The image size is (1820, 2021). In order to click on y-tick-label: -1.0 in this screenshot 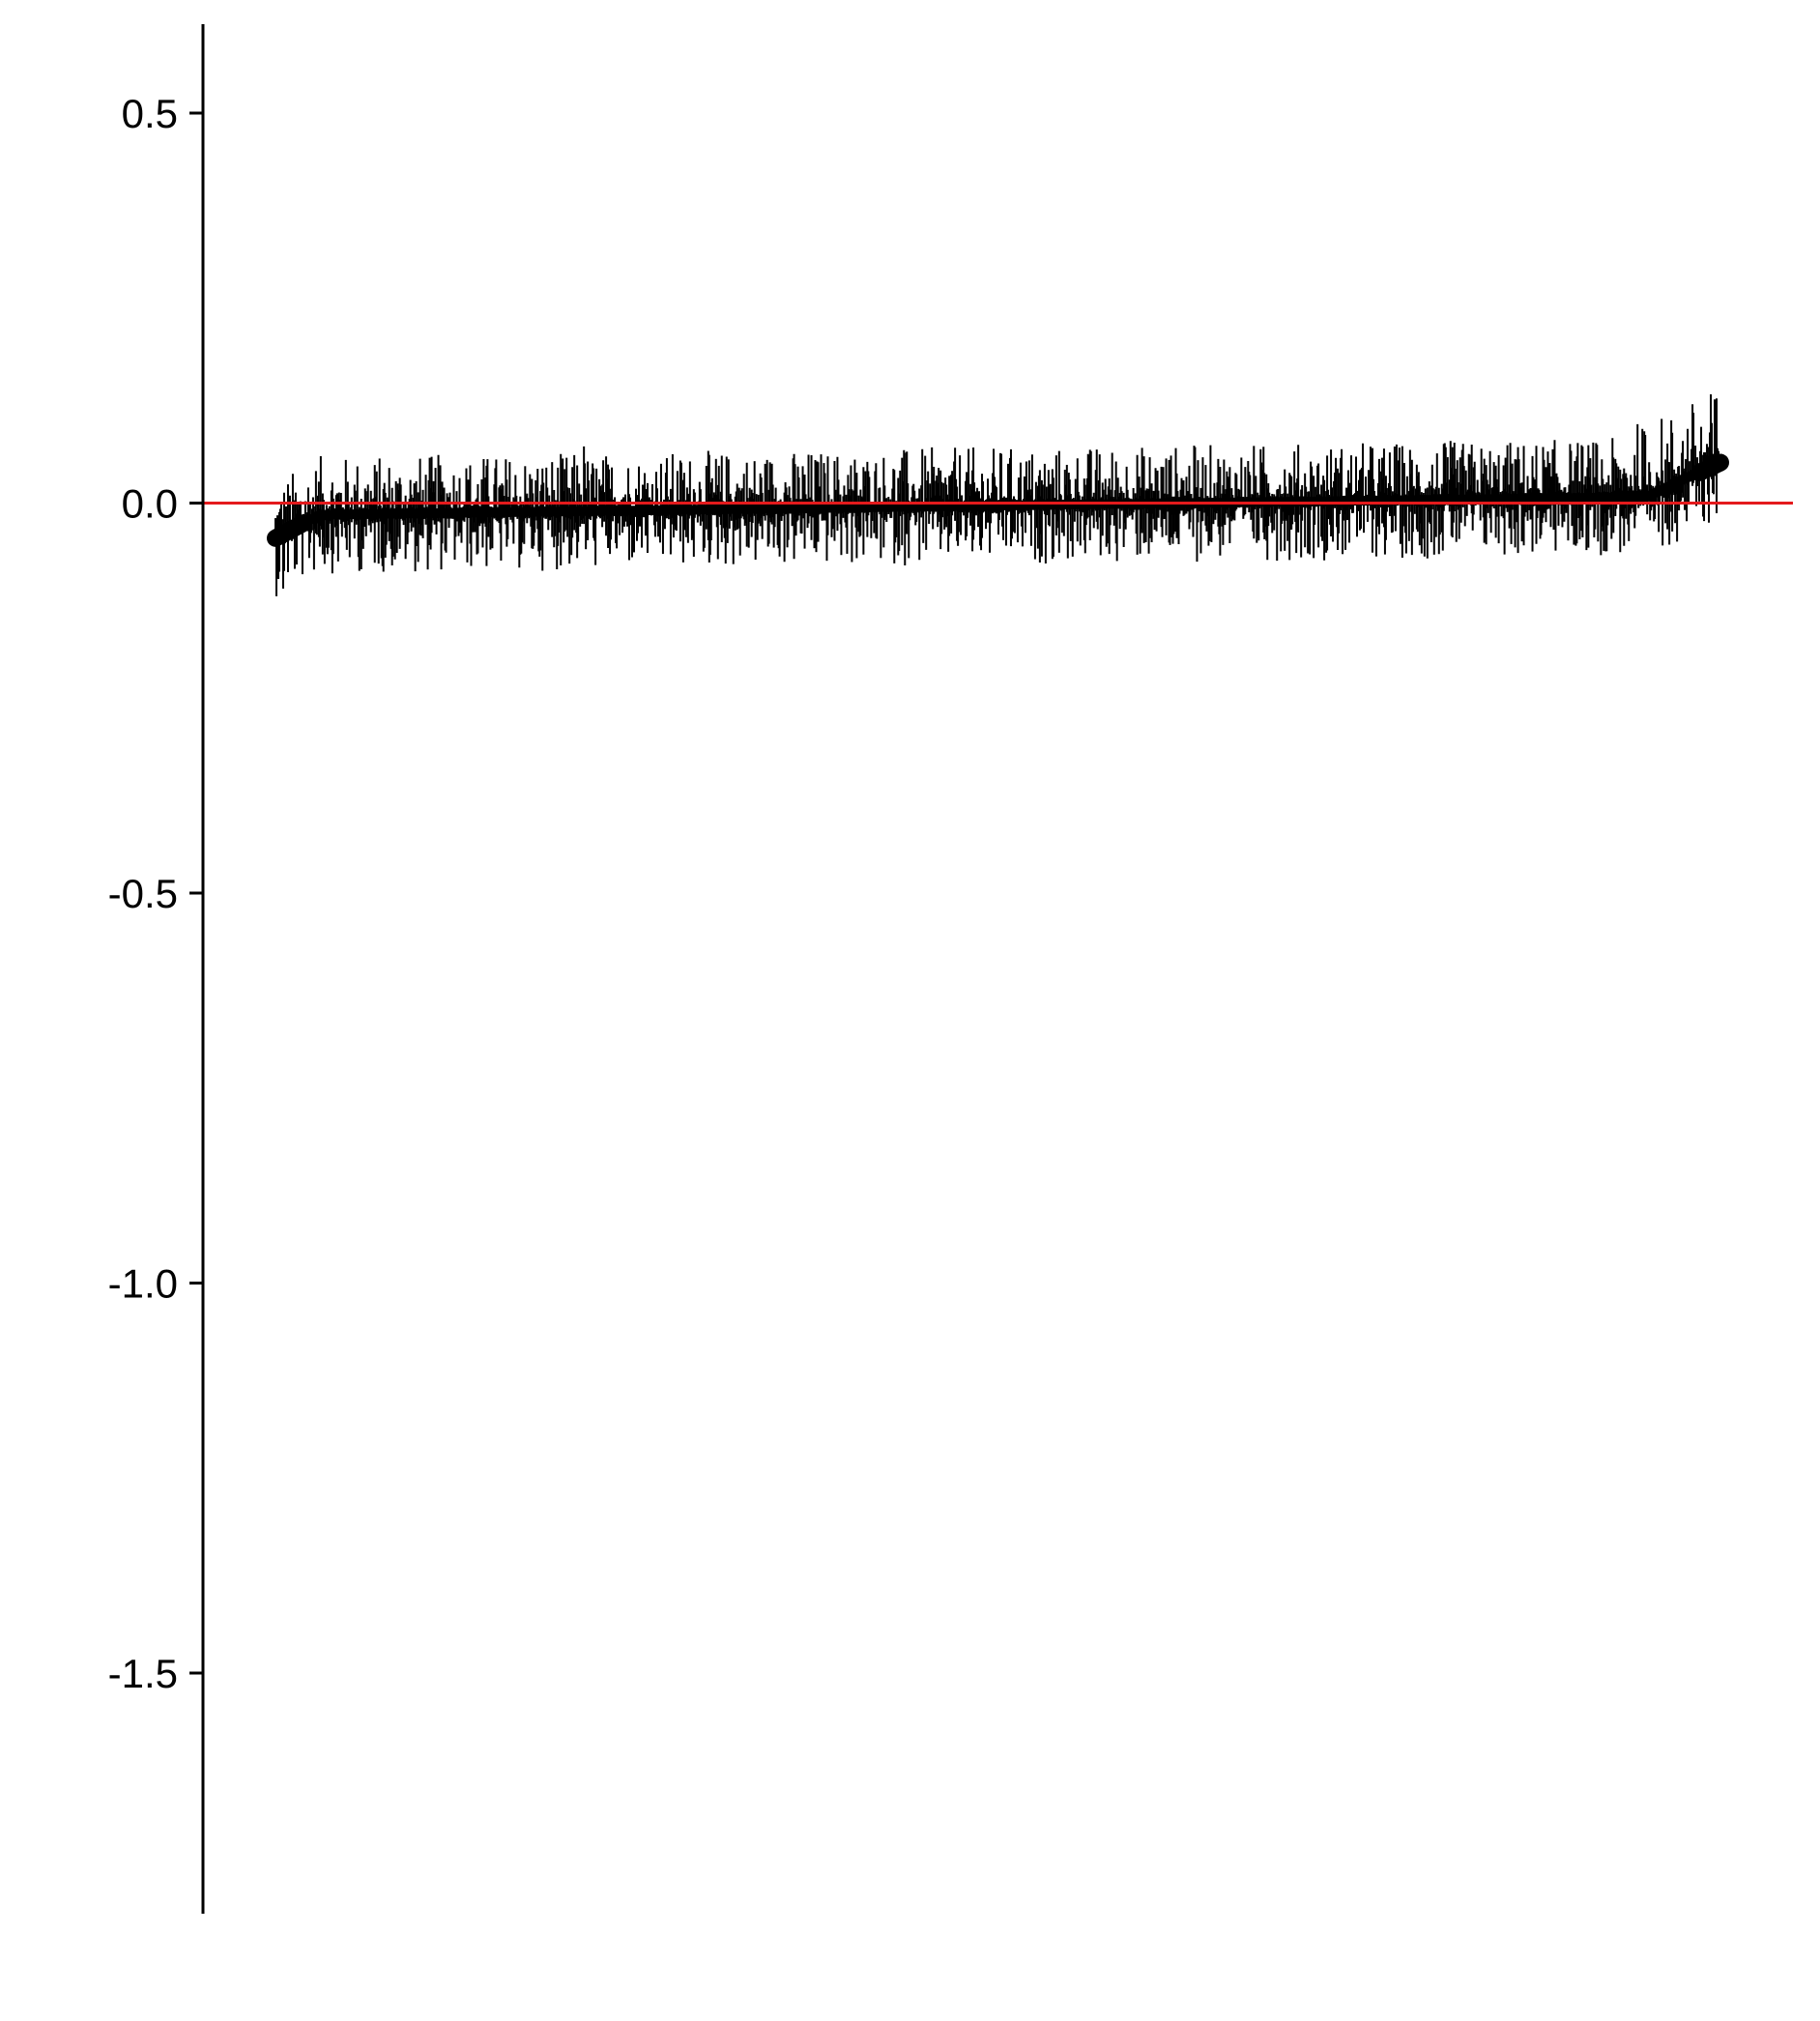, I will do `click(143, 1284)`.